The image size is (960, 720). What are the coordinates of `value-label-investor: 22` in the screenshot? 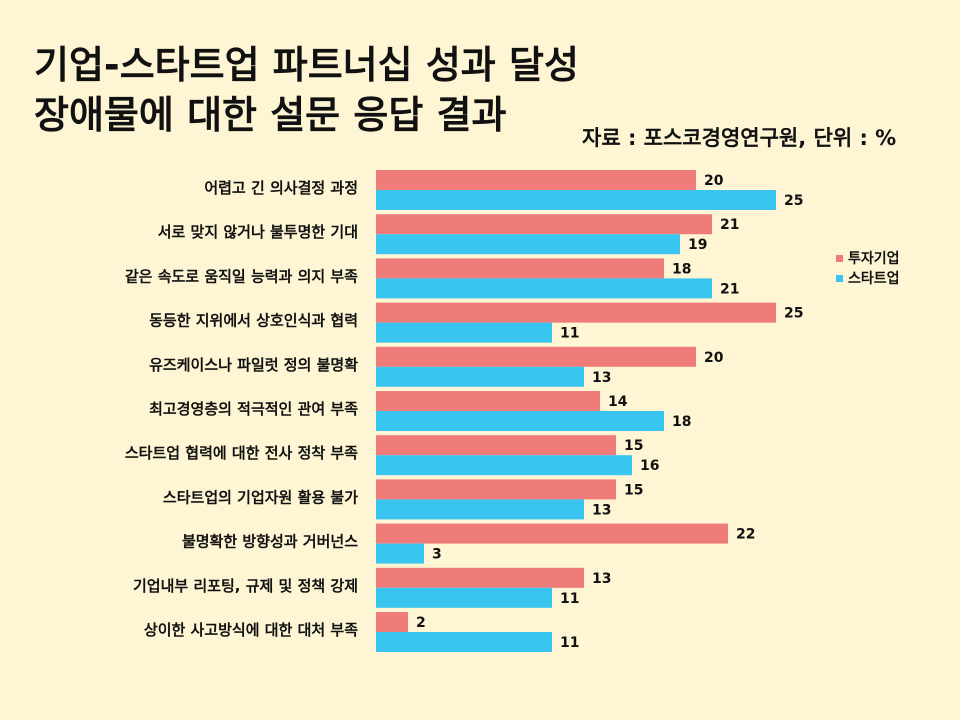 It's located at (745, 535).